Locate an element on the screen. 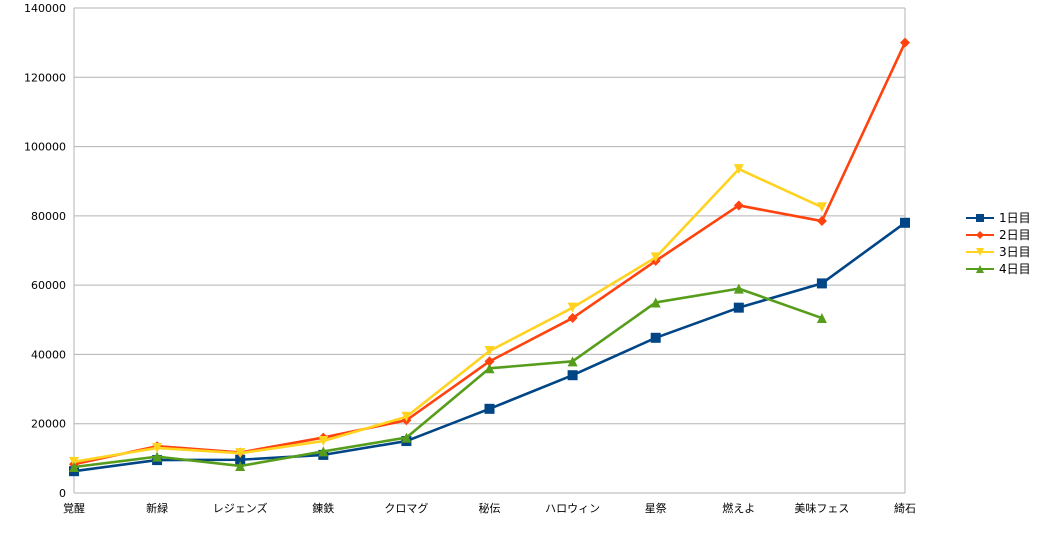 The width and height of the screenshot is (1037, 535). y-tick-label: 80000 is located at coordinates (48, 216).